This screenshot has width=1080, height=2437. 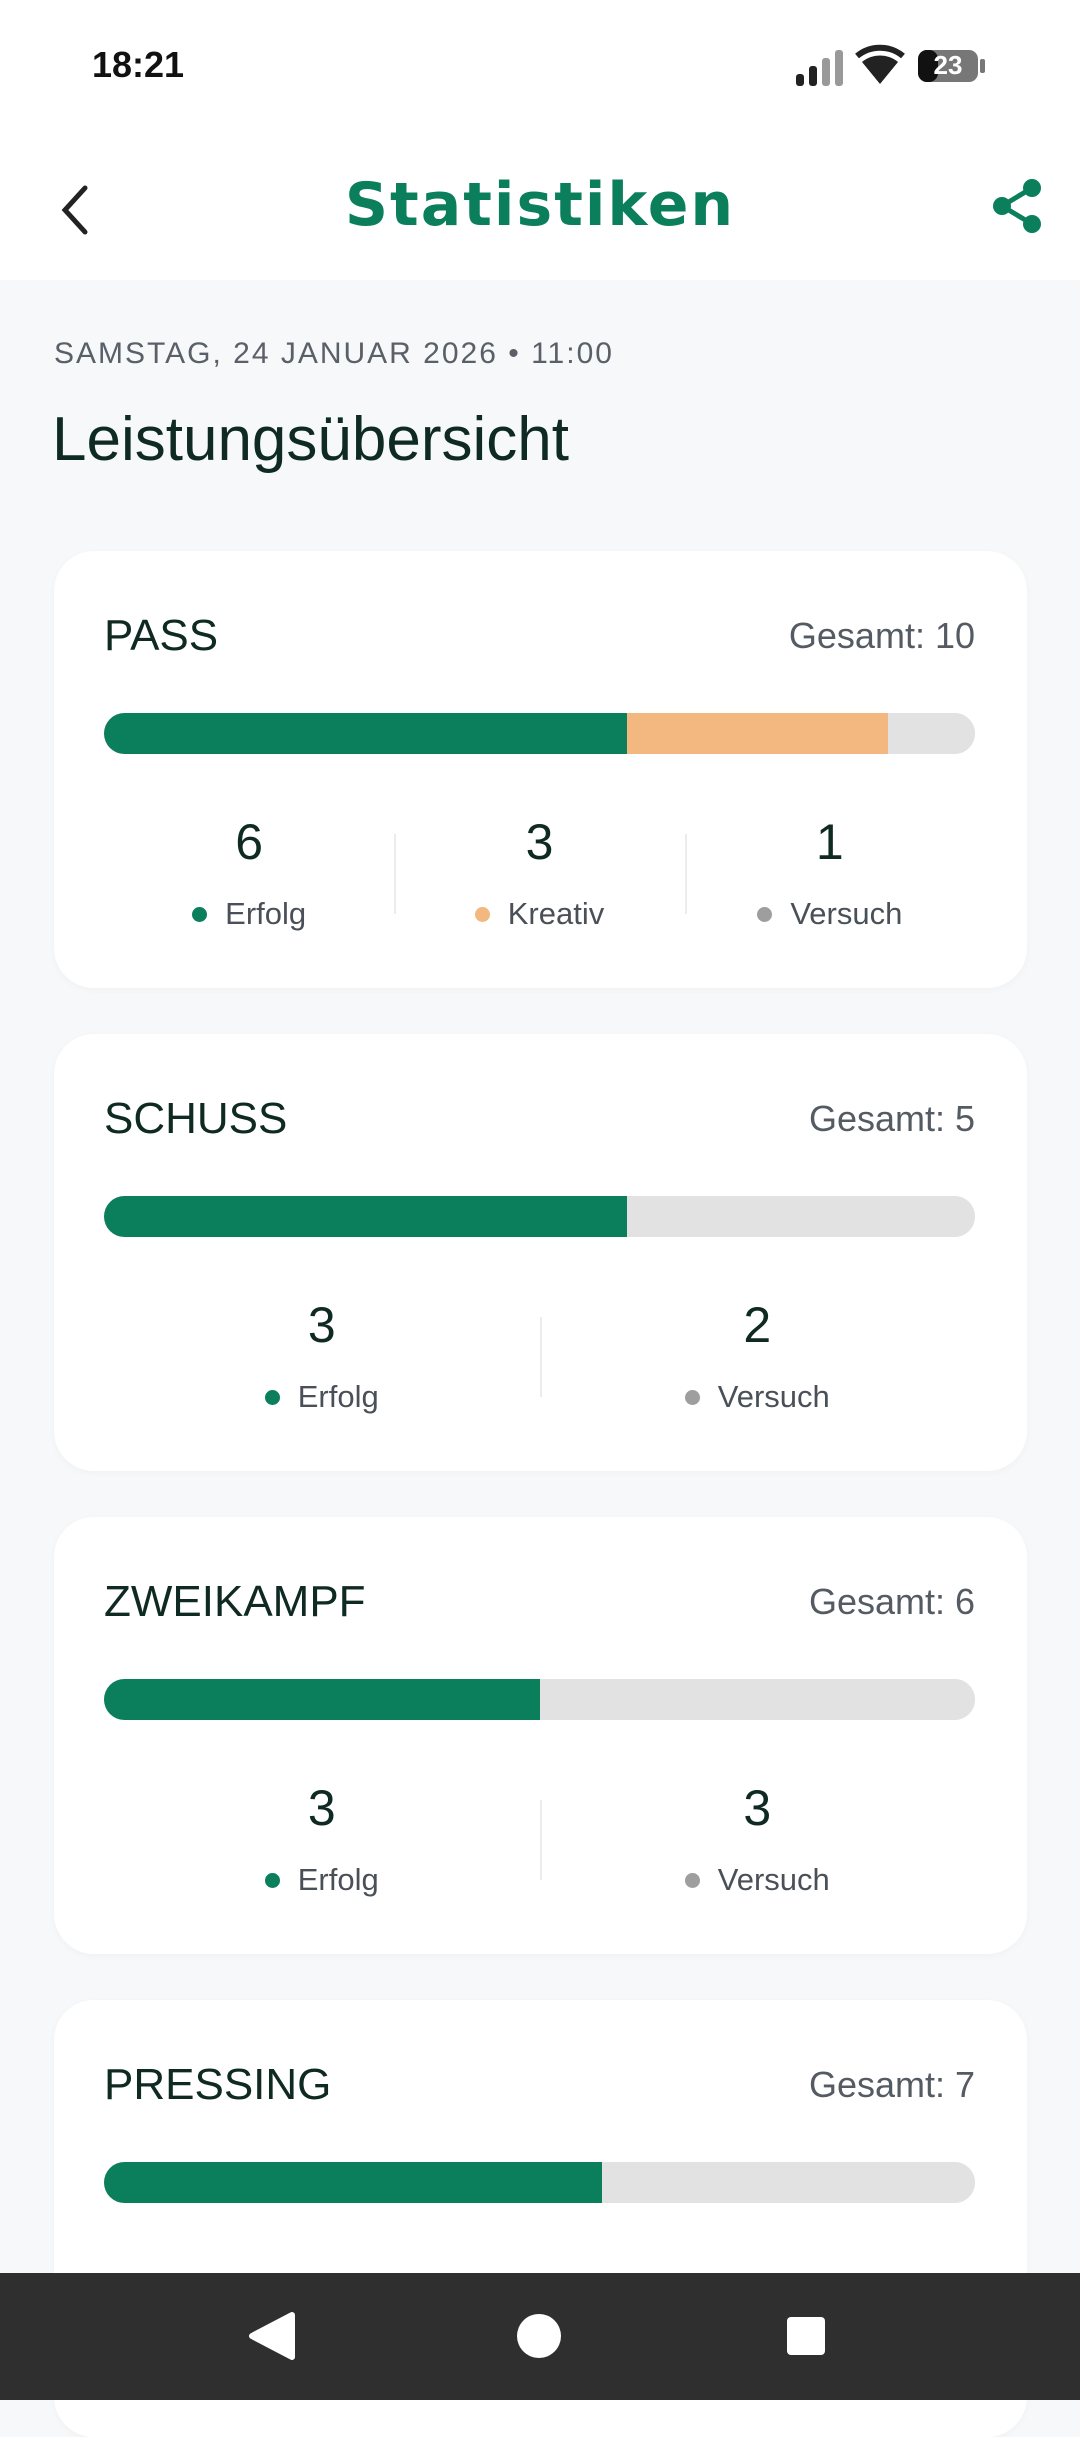 I want to click on nav-buttons, so click(x=537, y=2336).